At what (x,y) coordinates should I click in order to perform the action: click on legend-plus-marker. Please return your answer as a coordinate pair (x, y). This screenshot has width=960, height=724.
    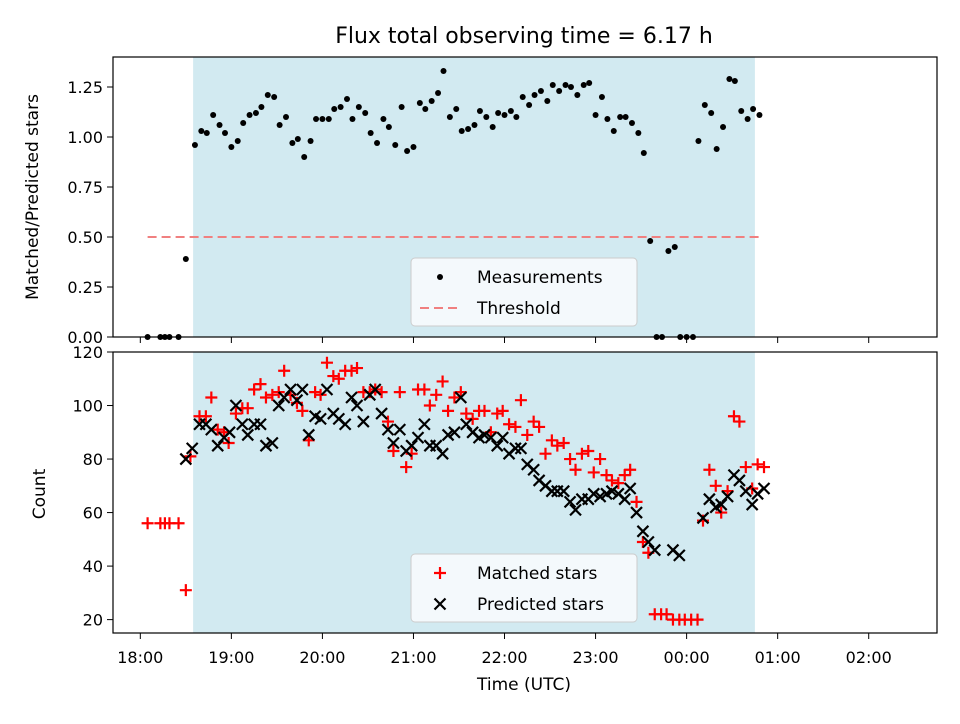
    Looking at the image, I should click on (440, 573).